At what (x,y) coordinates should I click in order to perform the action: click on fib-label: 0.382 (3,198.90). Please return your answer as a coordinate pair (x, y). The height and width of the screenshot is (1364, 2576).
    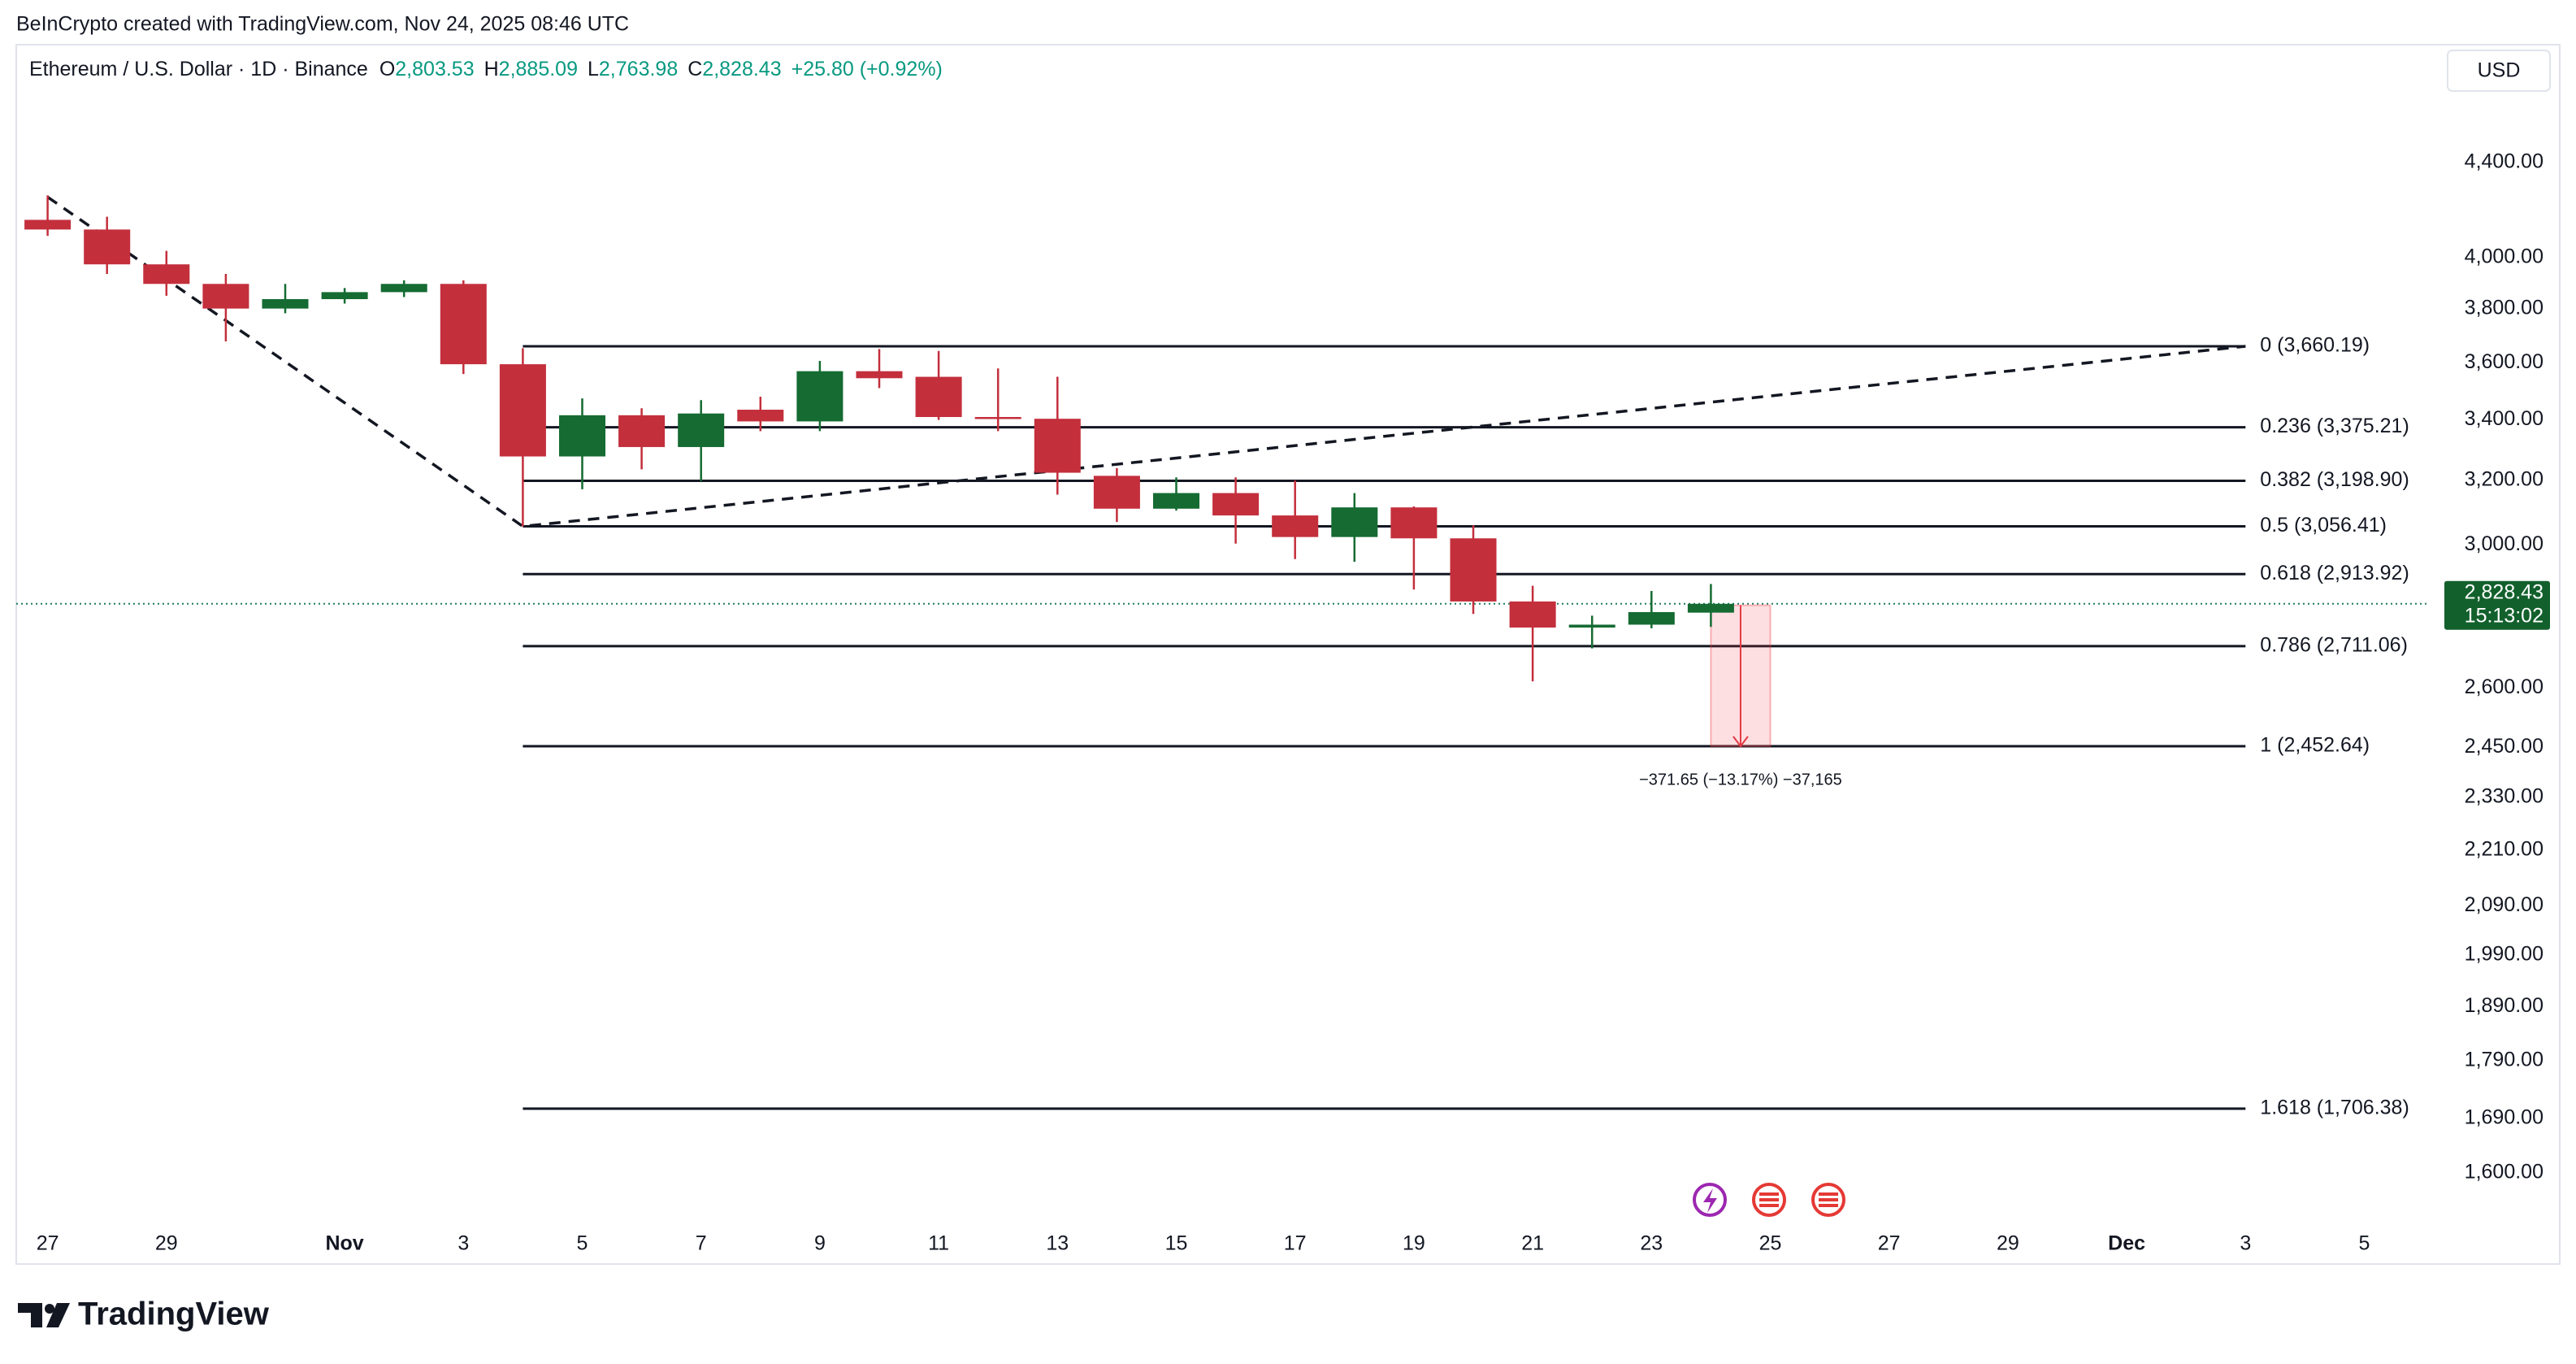
    Looking at the image, I should click on (2334, 479).